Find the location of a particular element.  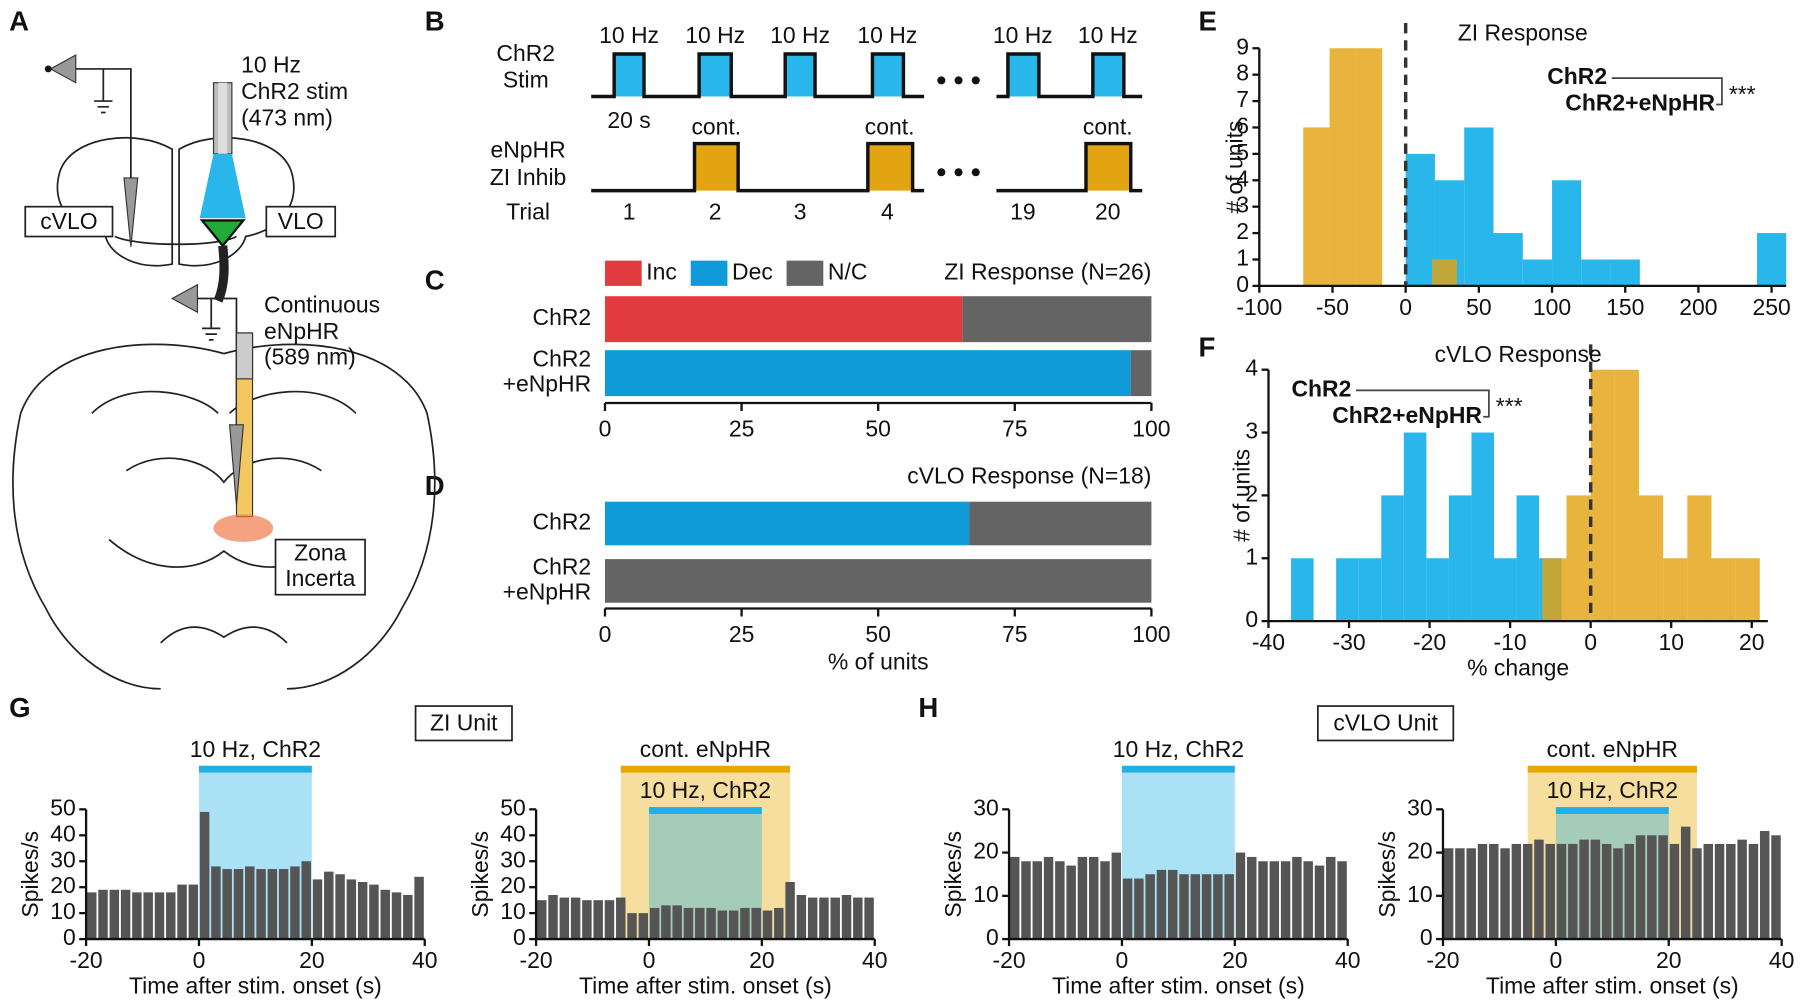

legend-label: Dec is located at coordinates (752, 271).